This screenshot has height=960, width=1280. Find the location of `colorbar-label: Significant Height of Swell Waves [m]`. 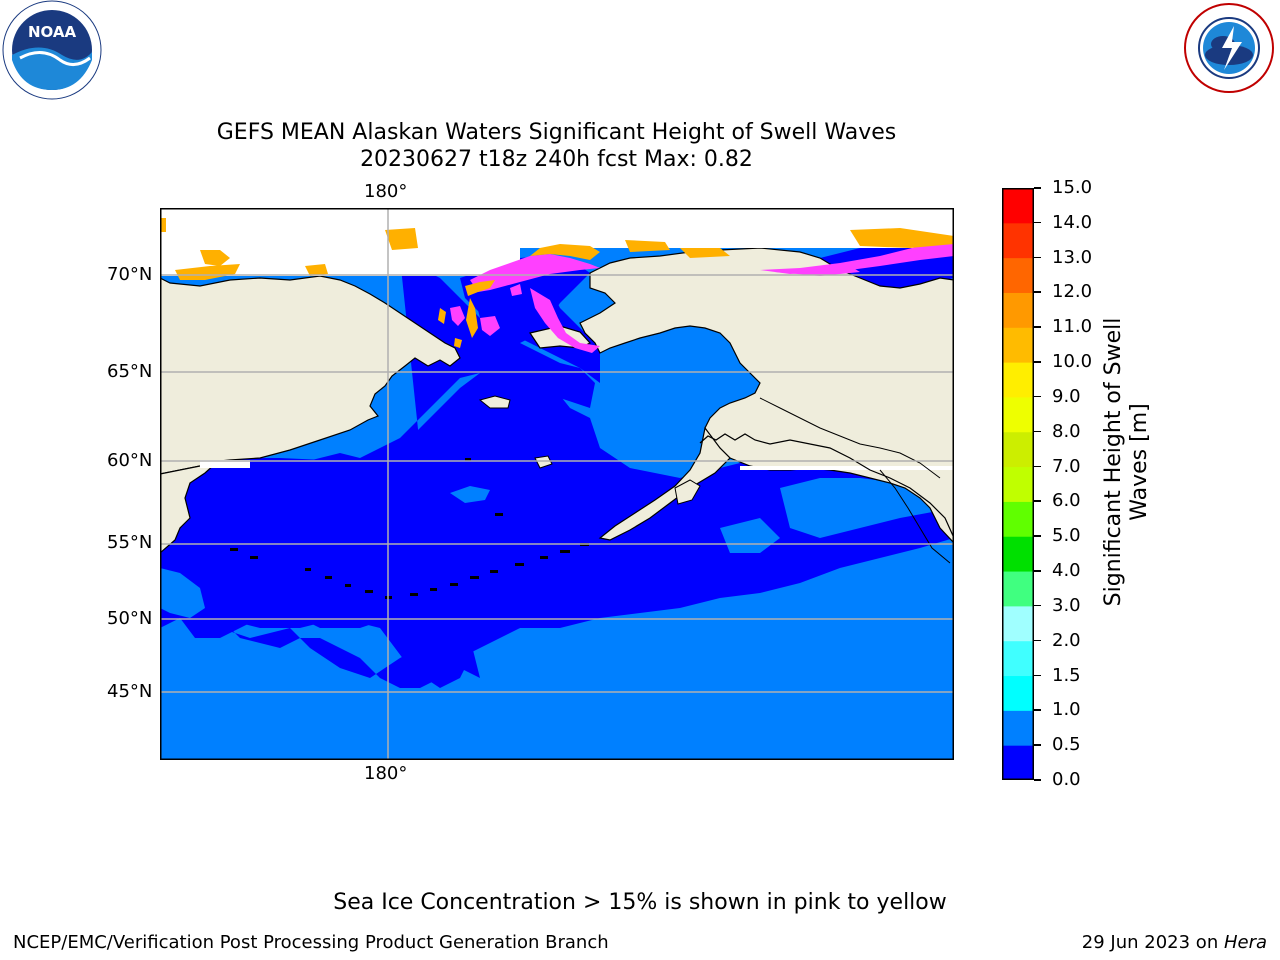

colorbar-label: Significant Height of Swell Waves [m] is located at coordinates (1129, 462).